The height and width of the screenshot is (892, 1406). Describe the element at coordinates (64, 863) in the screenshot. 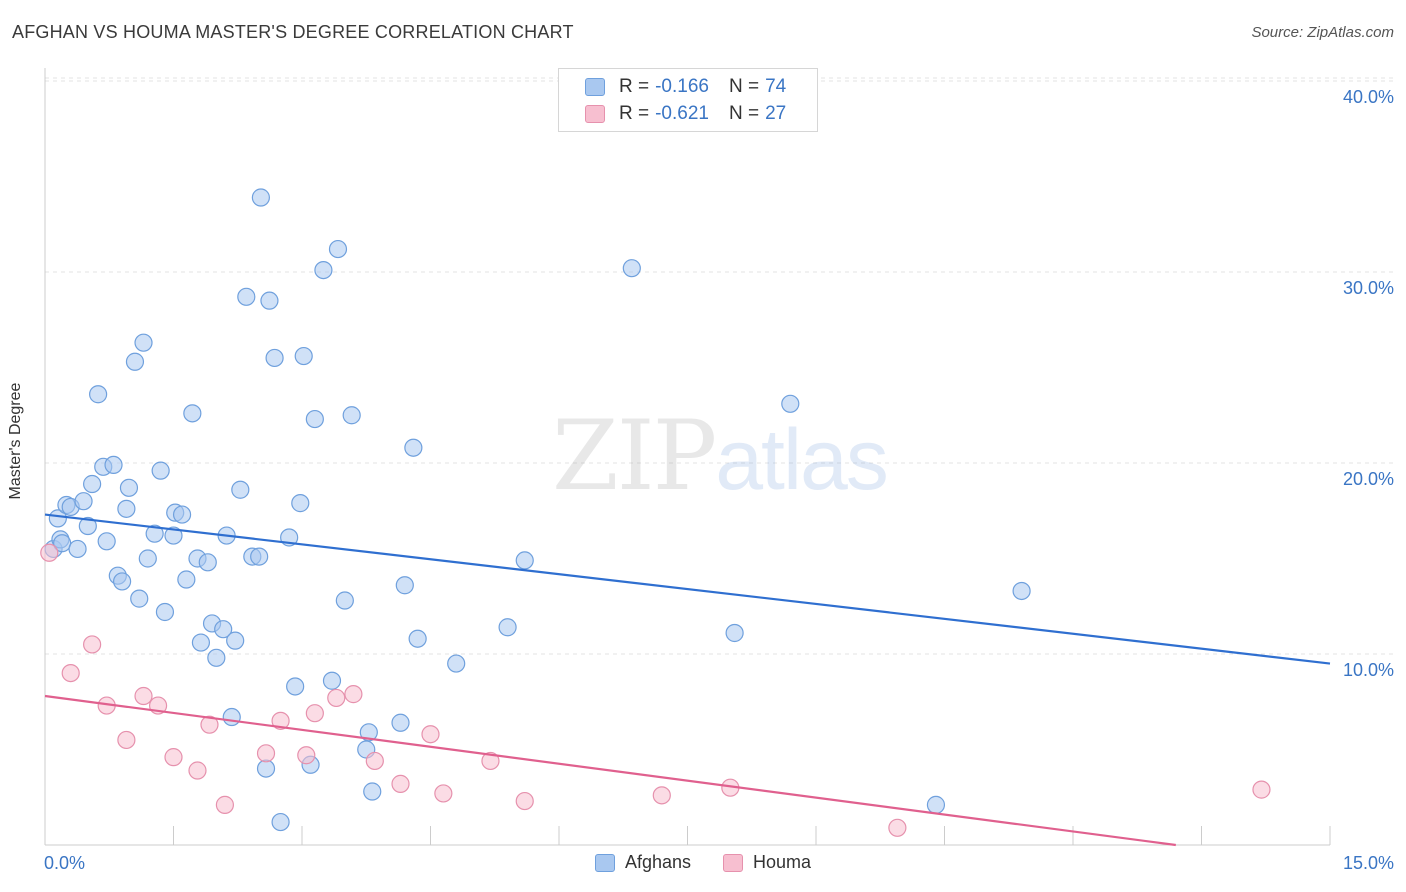

I see `x-tick-label: 0.0%` at that location.